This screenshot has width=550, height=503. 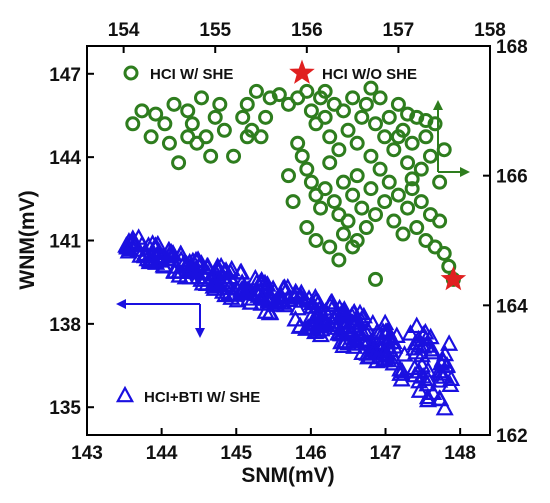 I want to click on x2-tick-label: 155, so click(x=215, y=30).